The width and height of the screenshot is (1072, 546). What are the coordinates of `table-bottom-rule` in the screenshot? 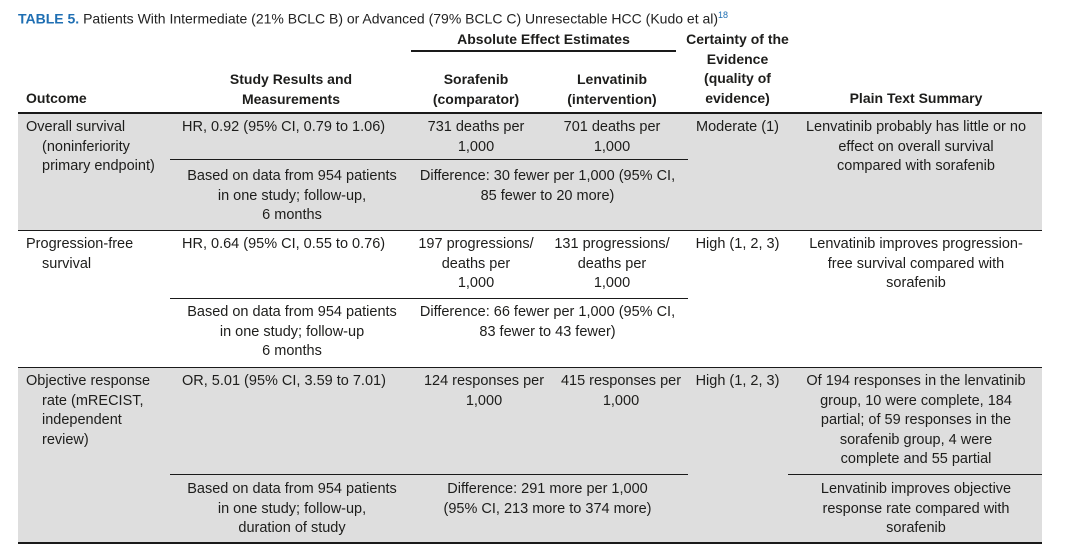 It's located at (530, 543).